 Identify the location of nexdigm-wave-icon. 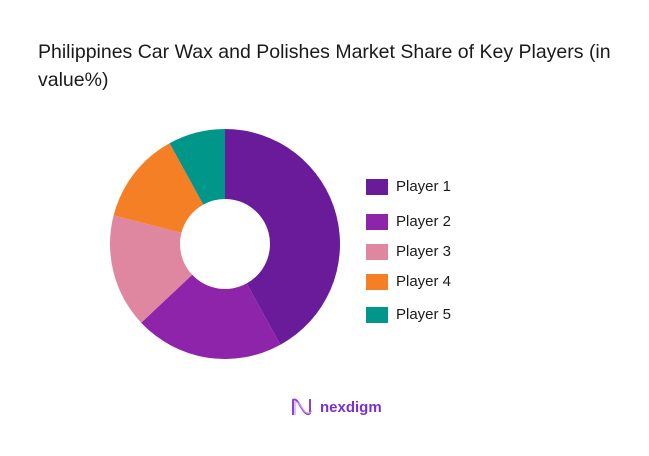
(302, 407).